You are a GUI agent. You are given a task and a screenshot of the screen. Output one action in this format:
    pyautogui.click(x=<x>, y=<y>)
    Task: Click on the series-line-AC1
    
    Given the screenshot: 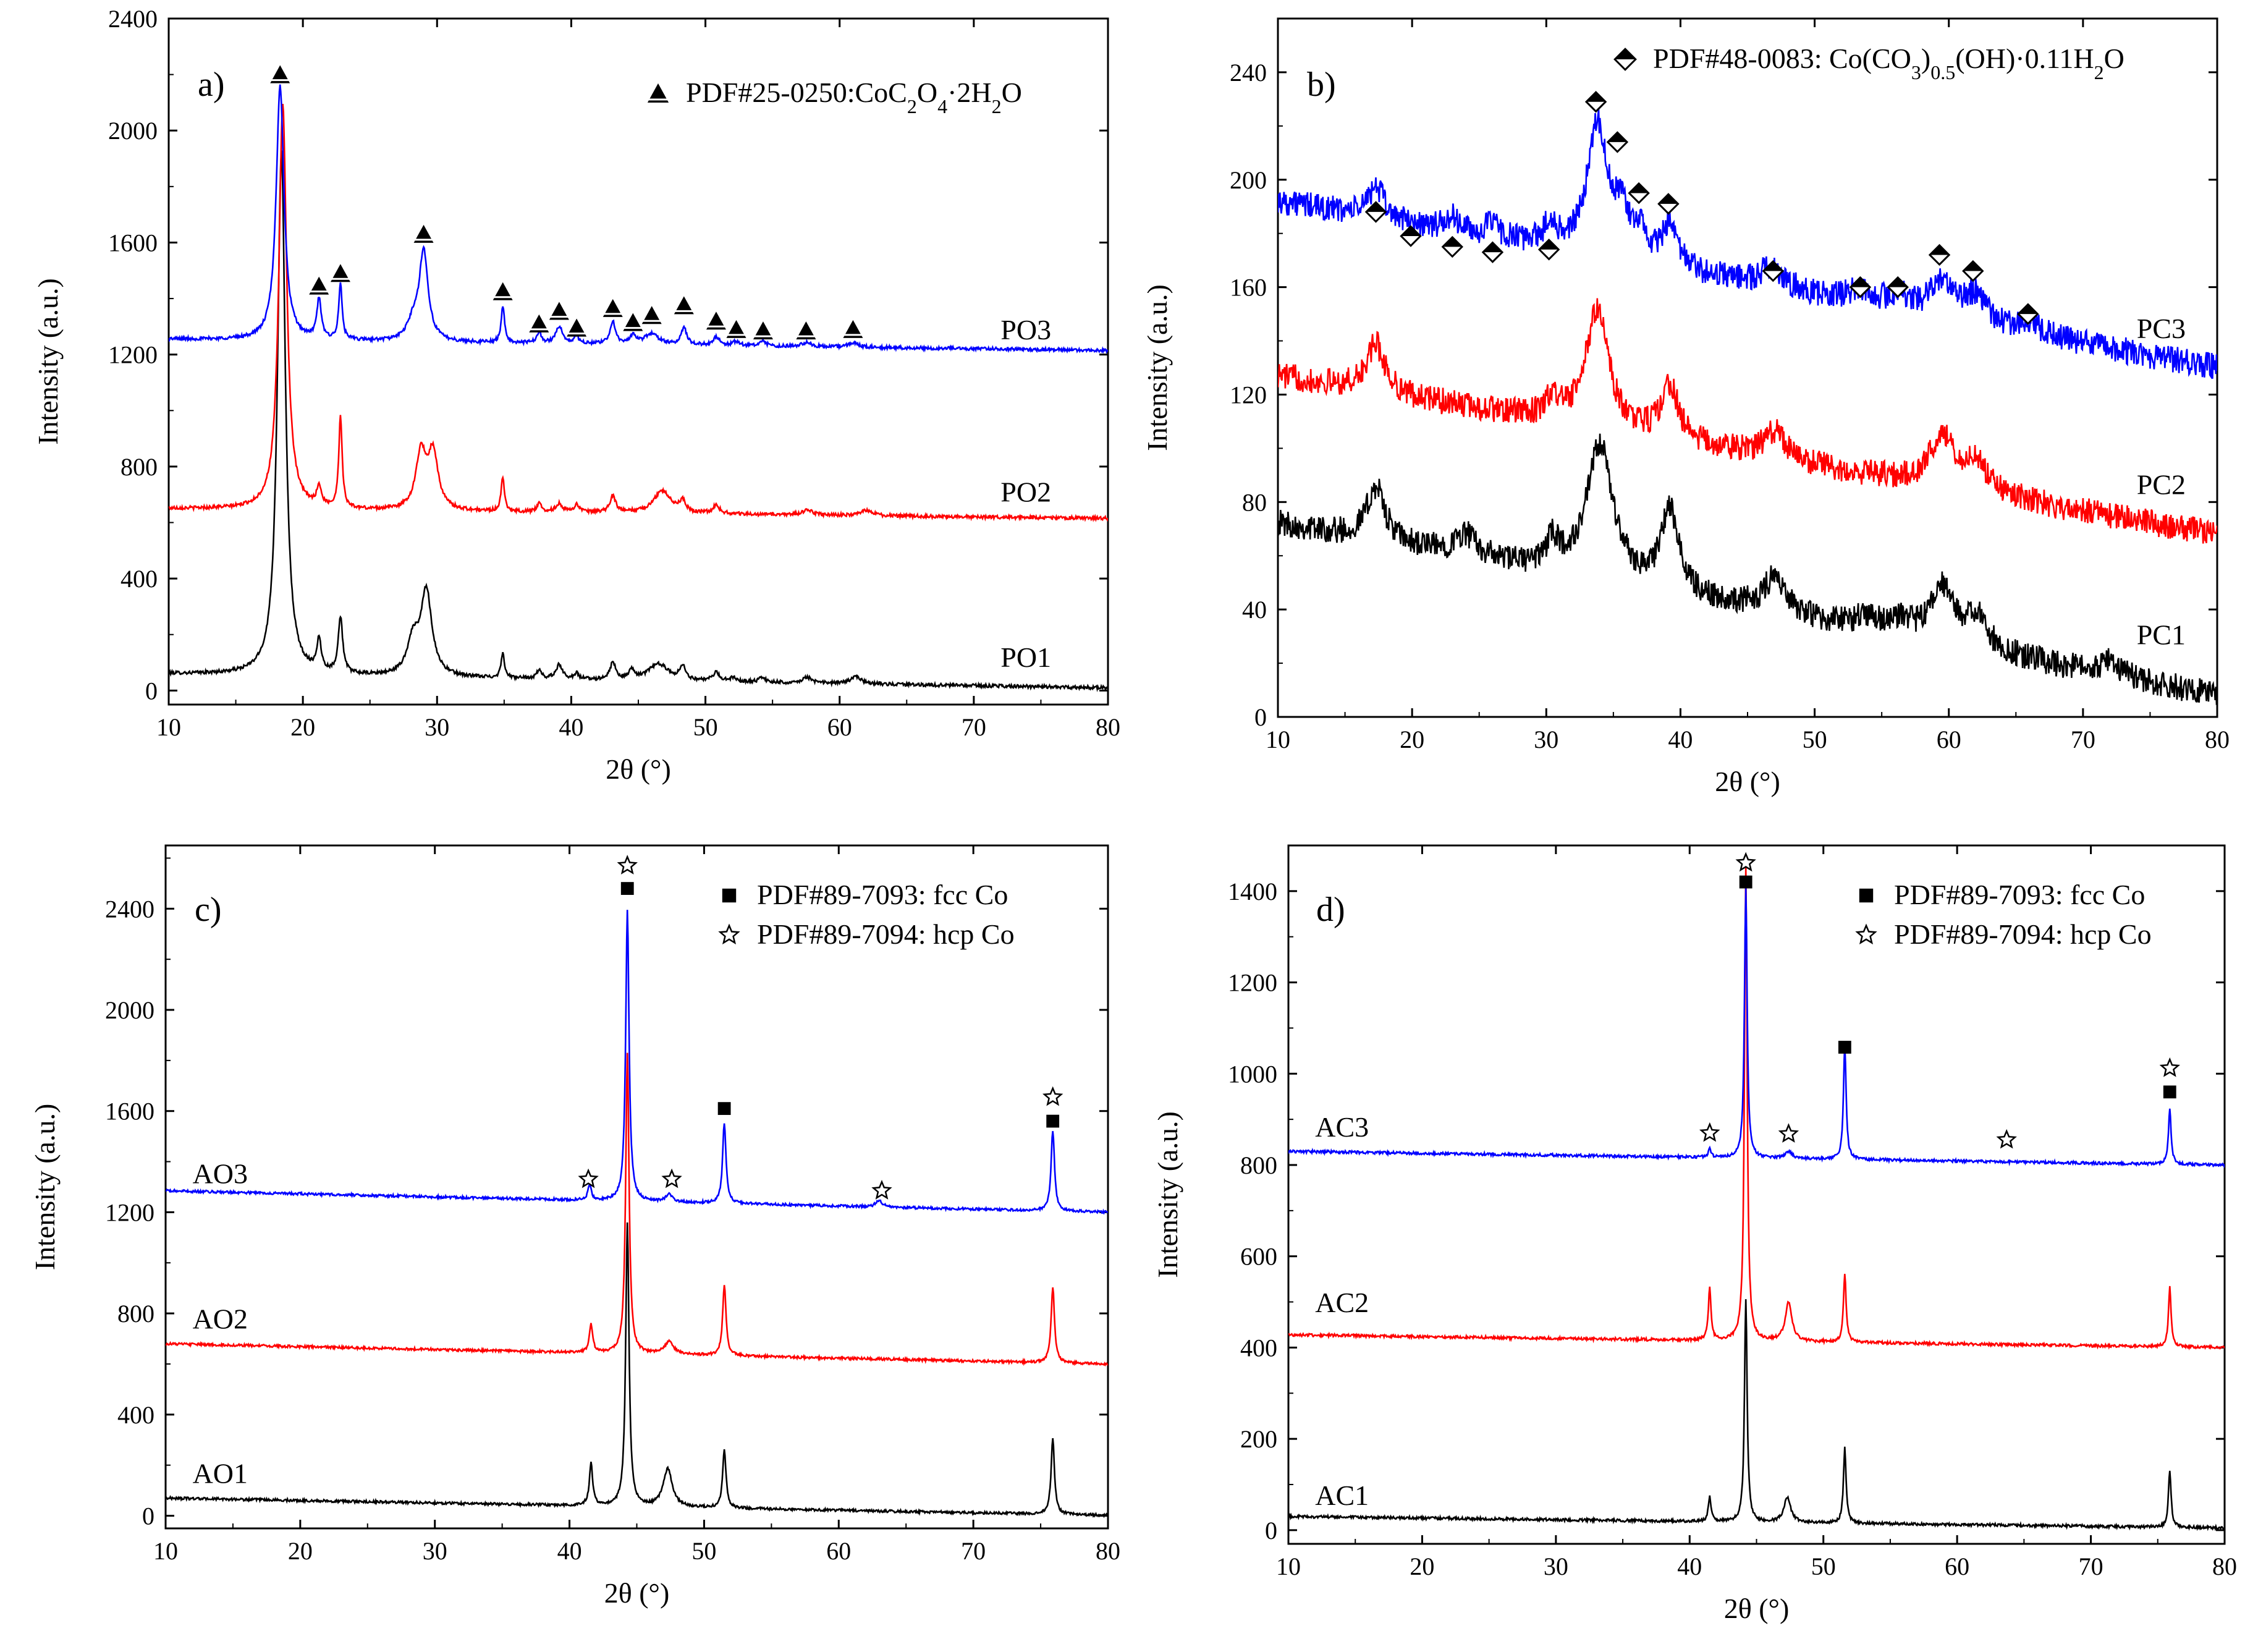 What is the action you would take?
    pyautogui.click(x=1757, y=1415)
    